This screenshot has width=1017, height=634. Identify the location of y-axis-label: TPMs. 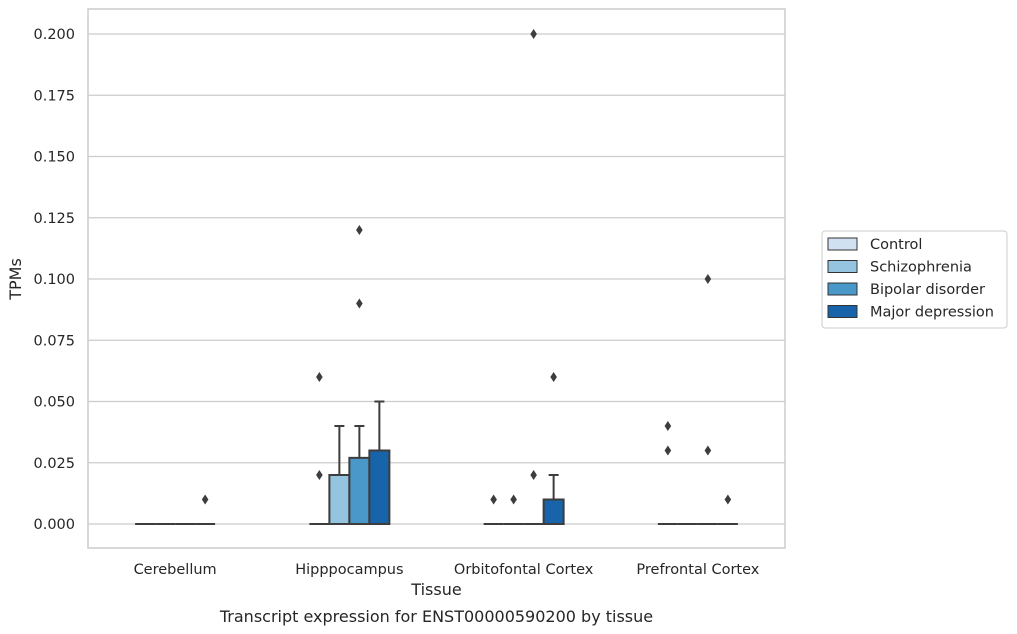
(15, 279).